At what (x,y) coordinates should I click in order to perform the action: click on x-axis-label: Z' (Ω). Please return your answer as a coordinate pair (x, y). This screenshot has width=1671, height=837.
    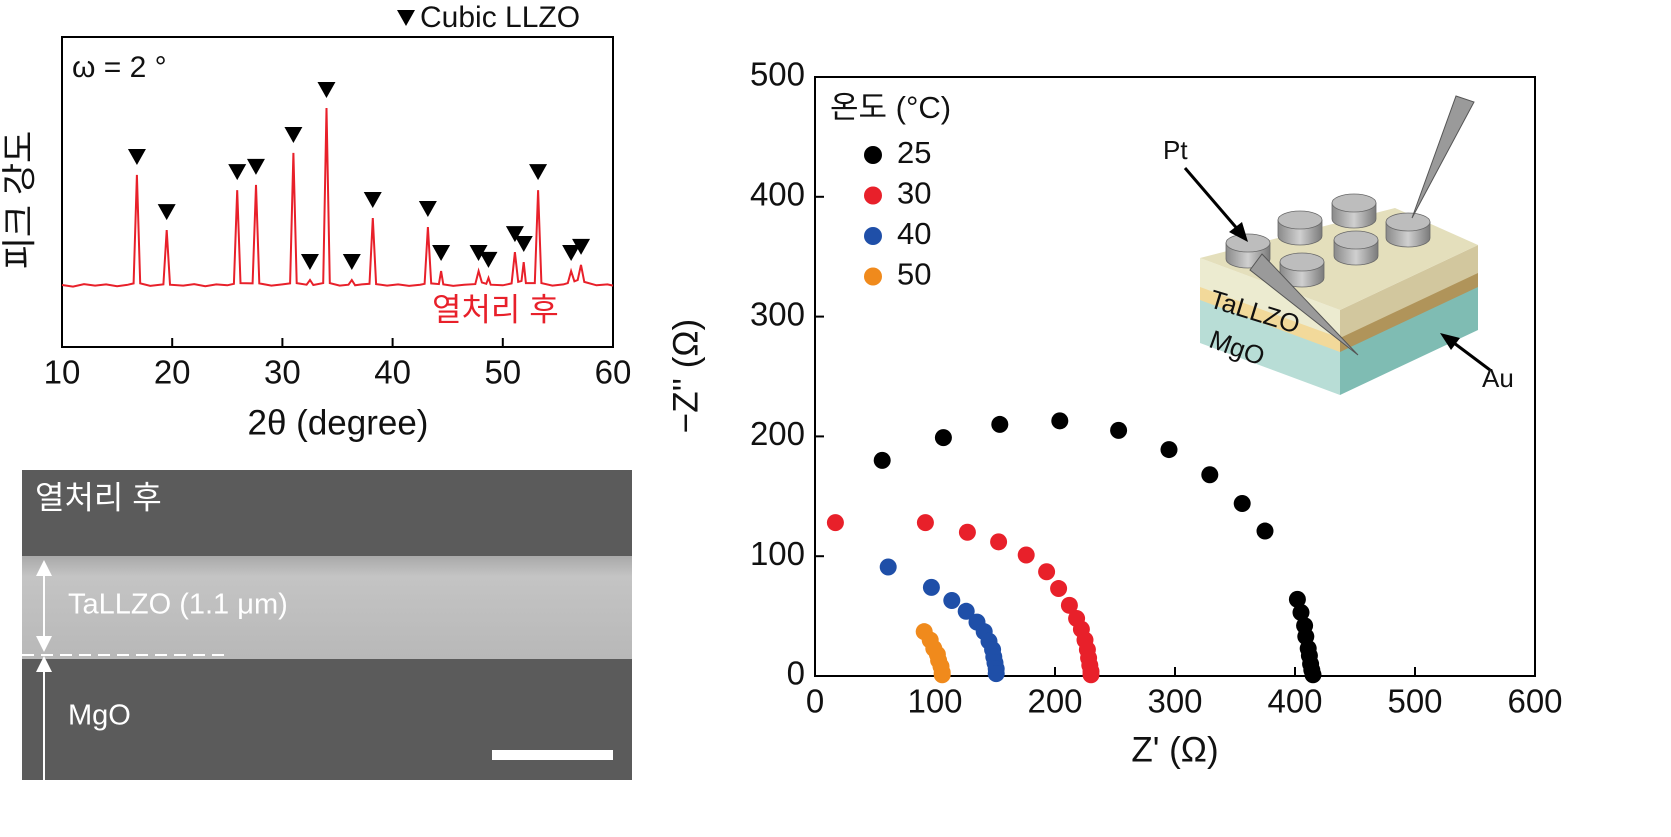
    Looking at the image, I should click on (1174, 749).